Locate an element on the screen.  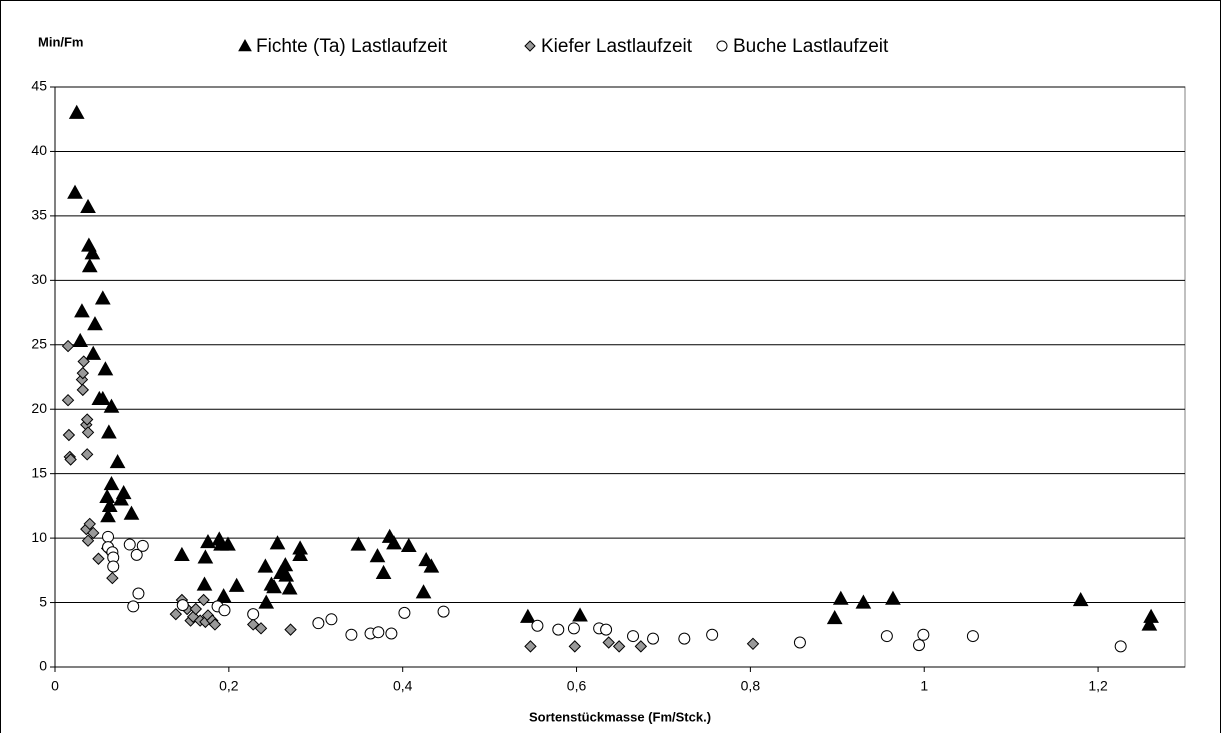
y-tick-label: 5 is located at coordinates (43, 601).